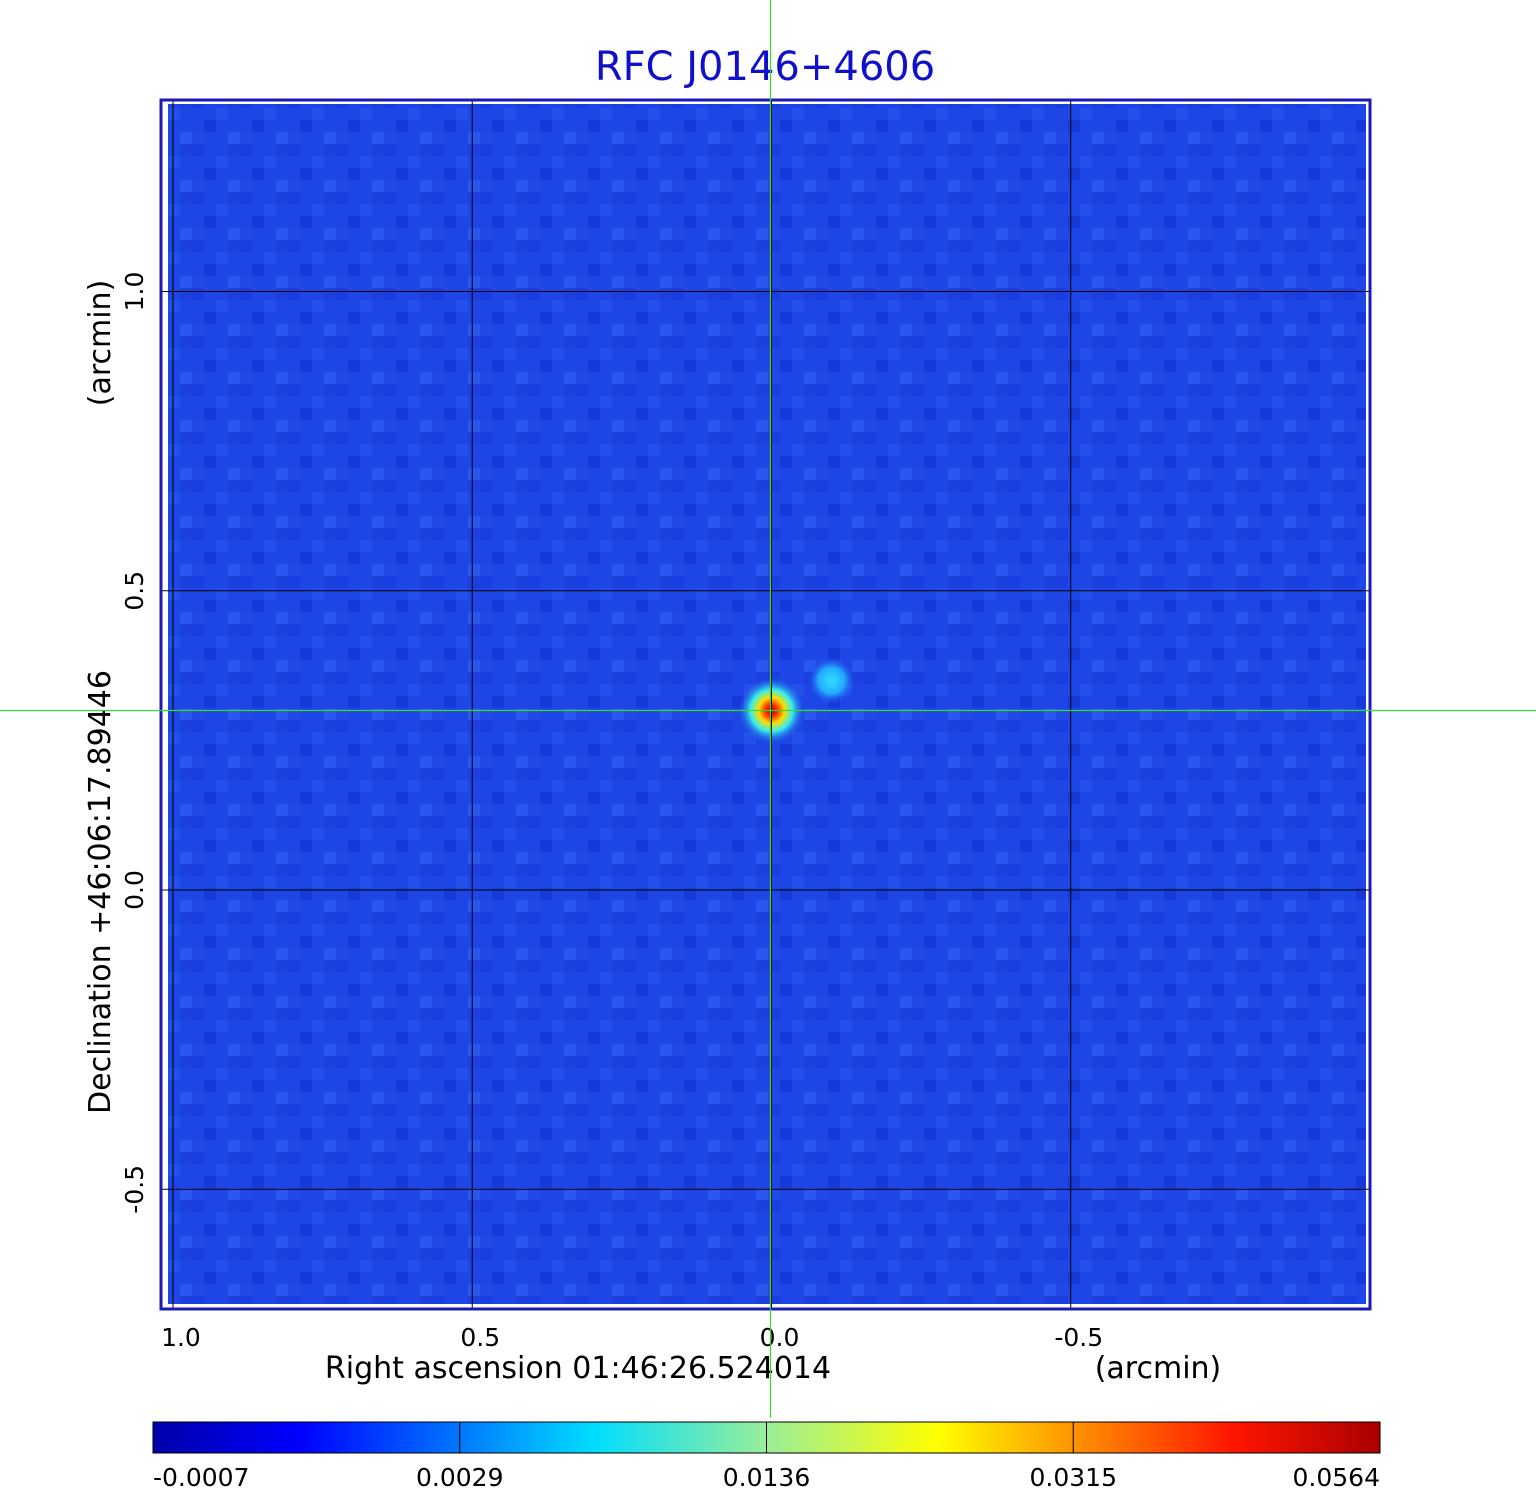 The image size is (1536, 1511). Describe the element at coordinates (480, 1337) in the screenshot. I see `x-tick-label: 0.5` at that location.